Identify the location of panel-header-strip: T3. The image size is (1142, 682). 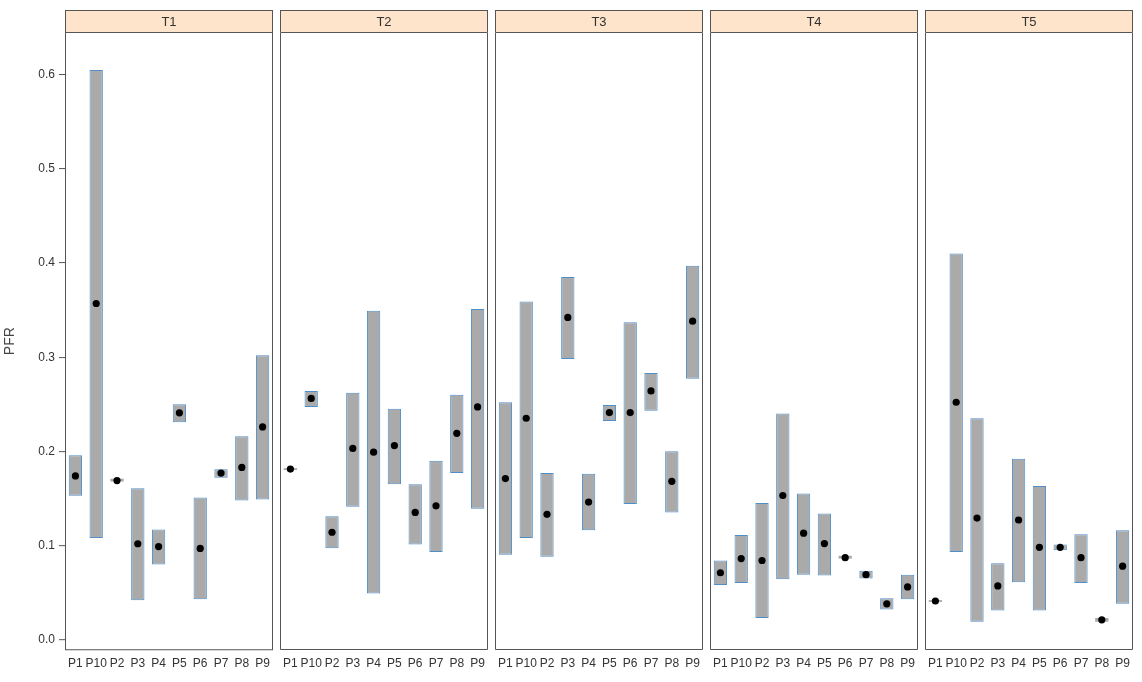
(599, 21).